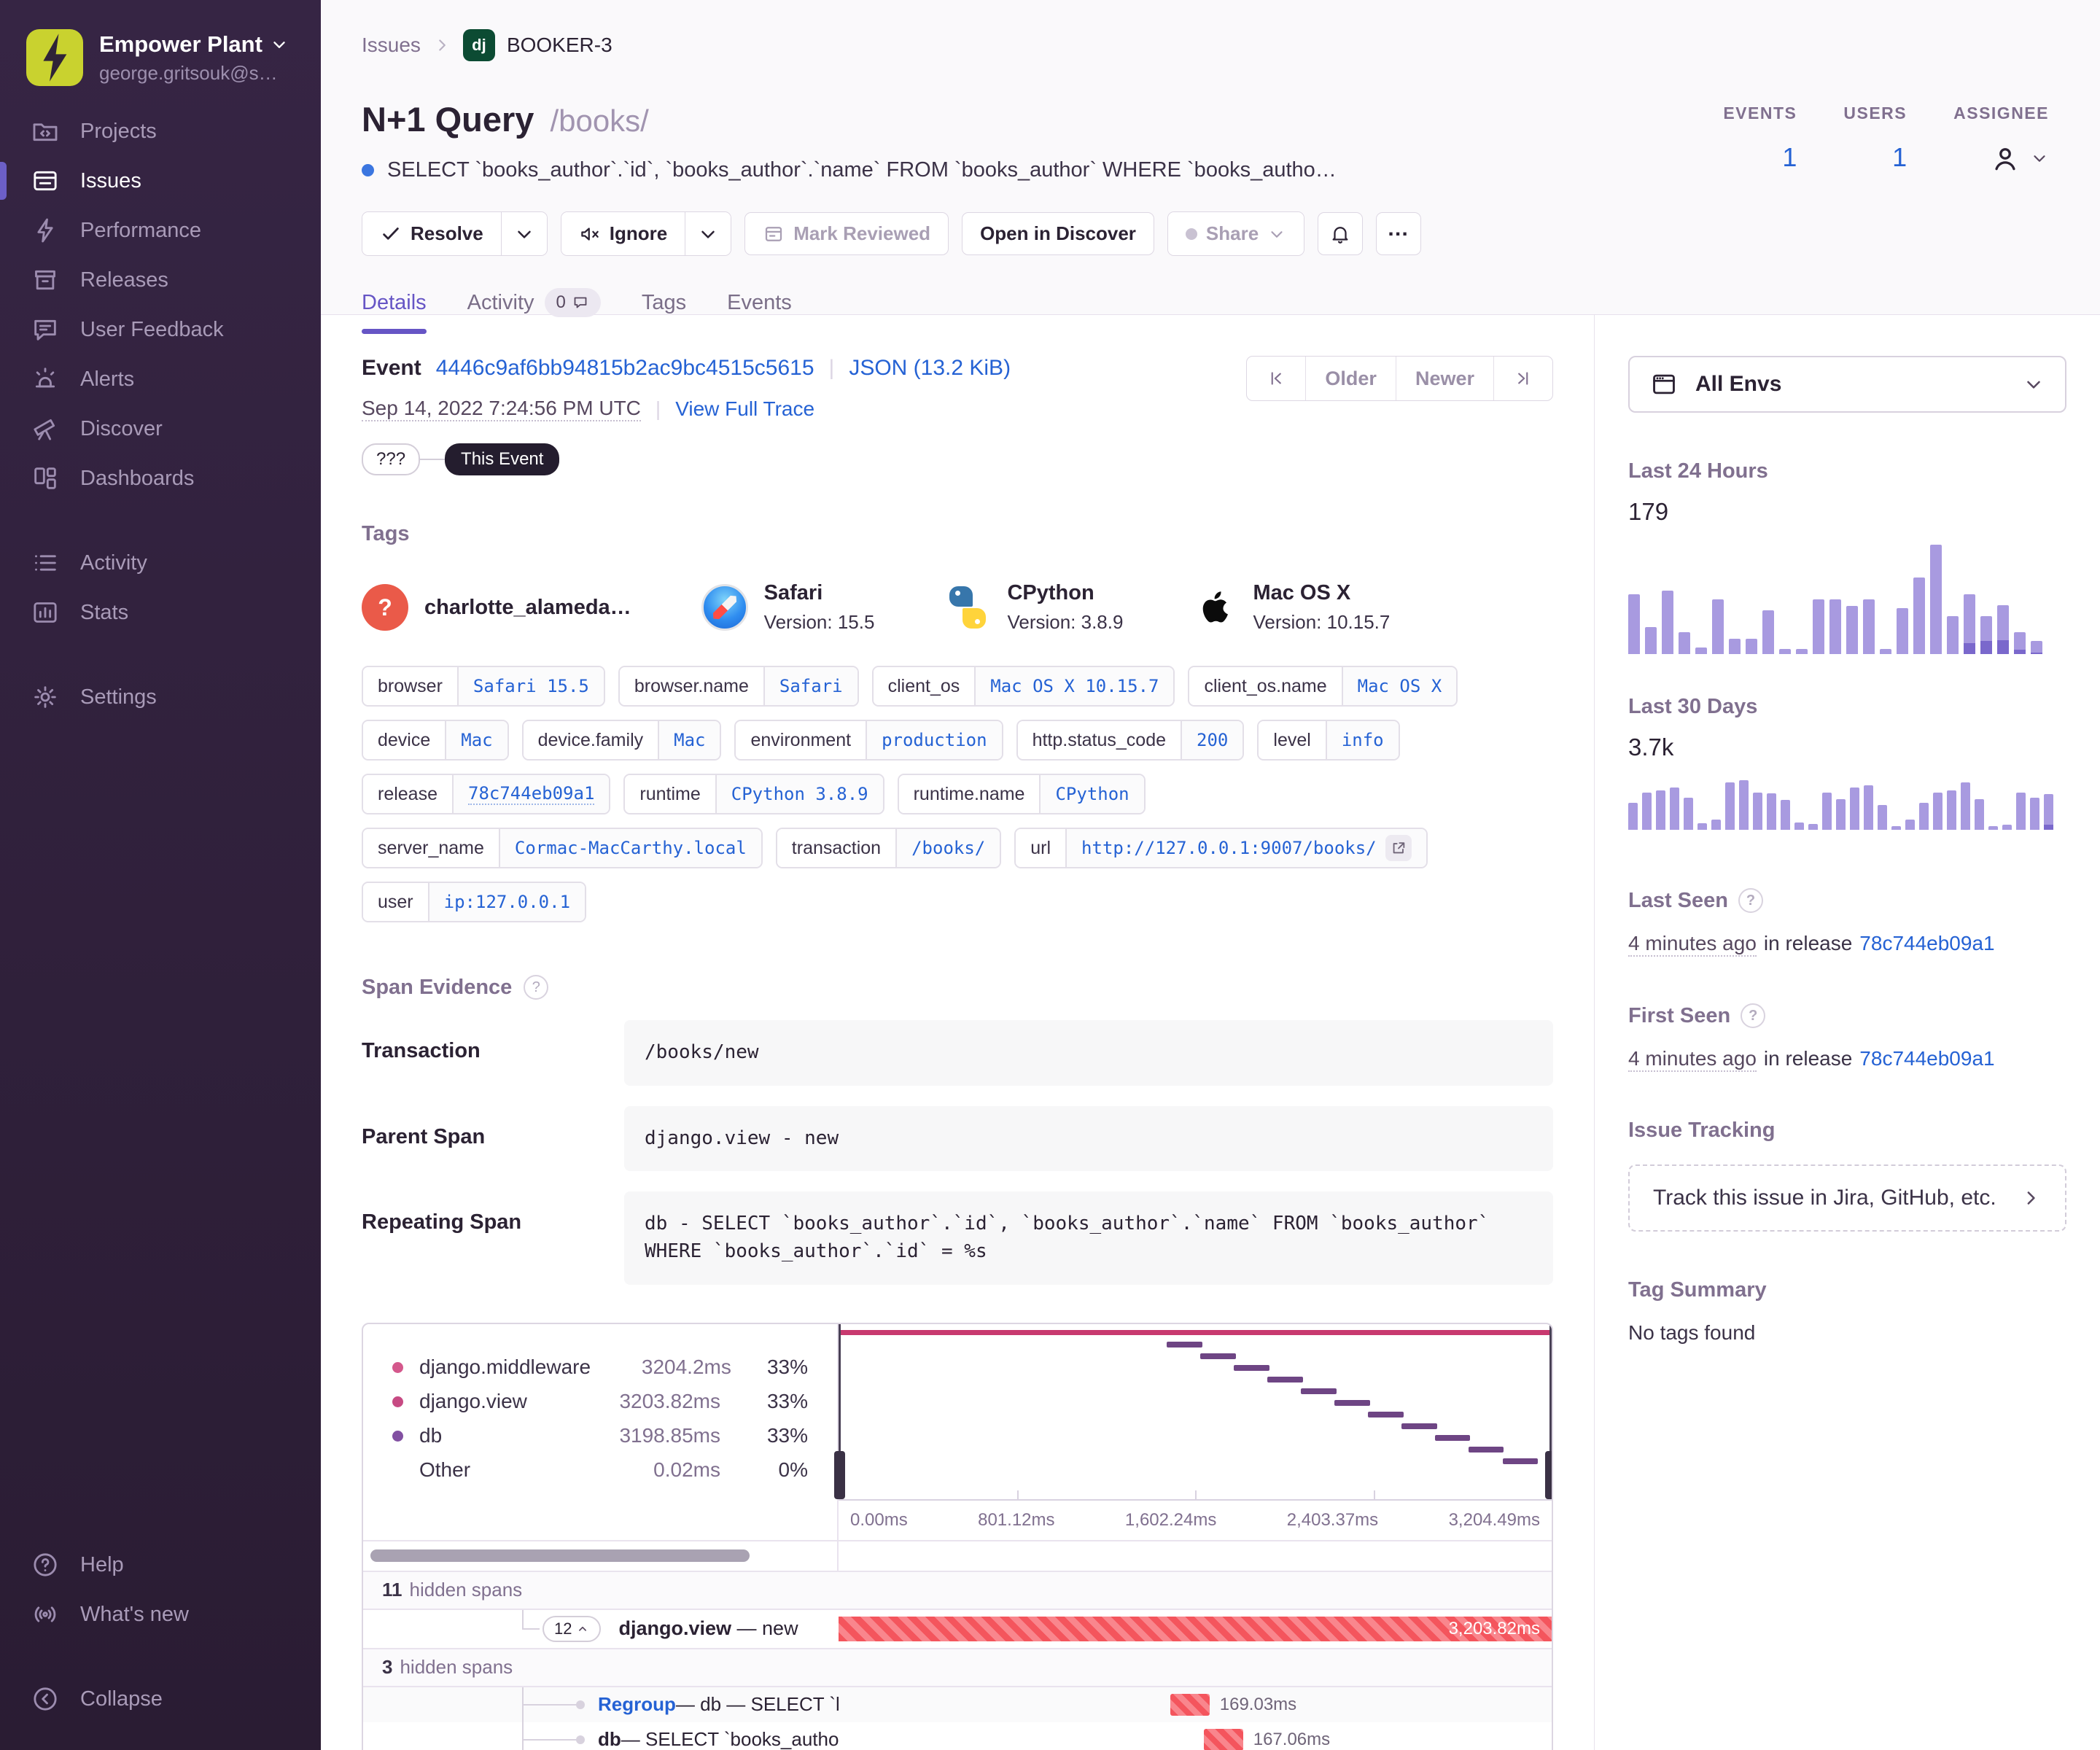  Describe the element at coordinates (1789, 157) in the screenshot. I see `events-count-link: 1` at that location.